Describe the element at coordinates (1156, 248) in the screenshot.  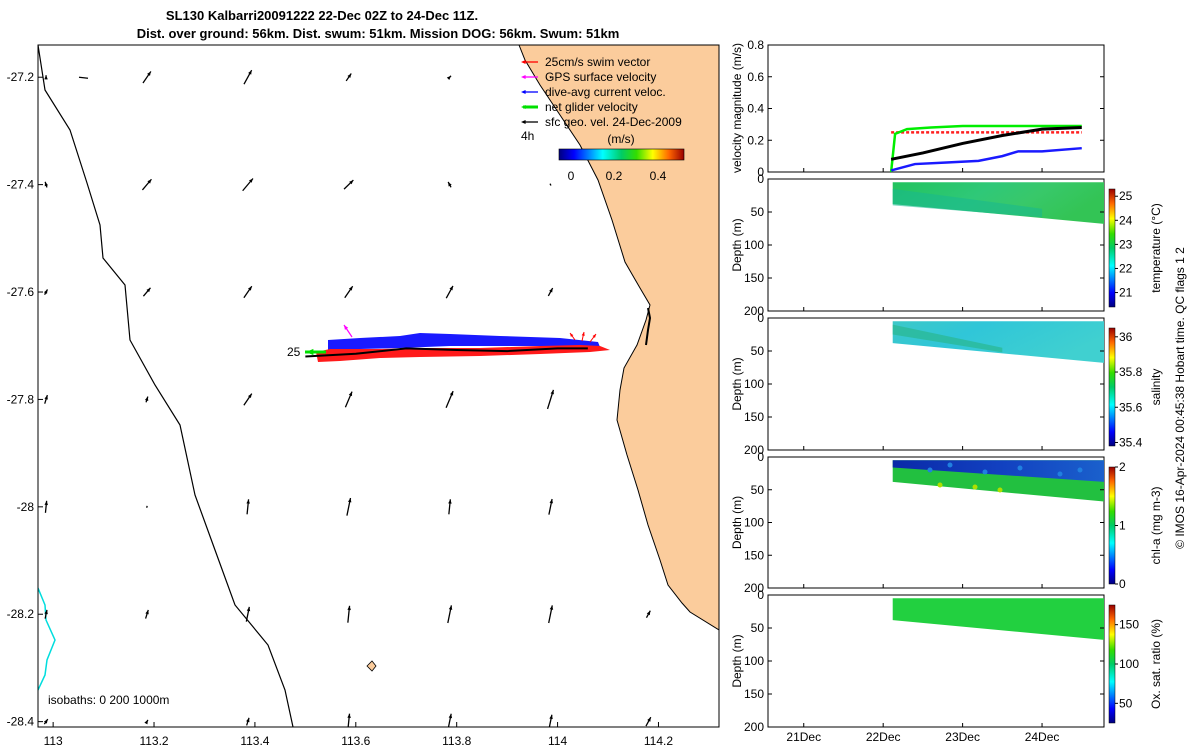
I see `colorbar-label: temperature (°C)` at that location.